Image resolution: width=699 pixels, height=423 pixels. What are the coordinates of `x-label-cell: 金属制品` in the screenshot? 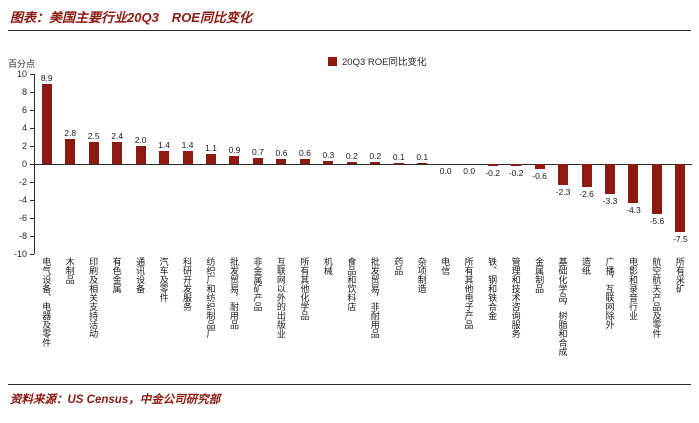 It's located at (538, 319).